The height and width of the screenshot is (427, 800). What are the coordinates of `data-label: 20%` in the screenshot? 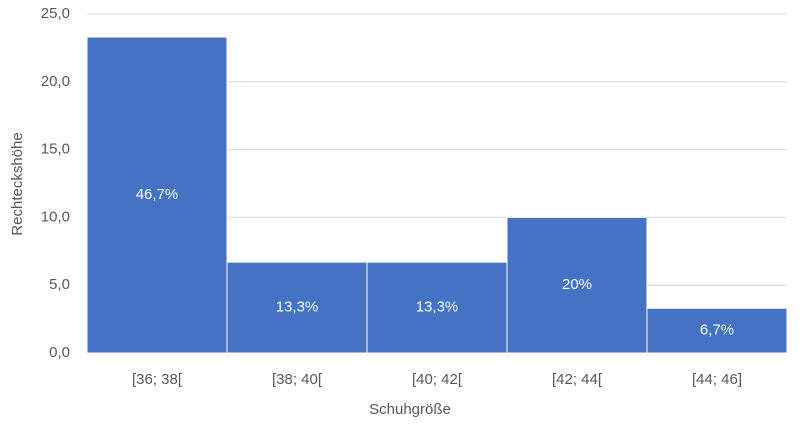 It's located at (577, 284).